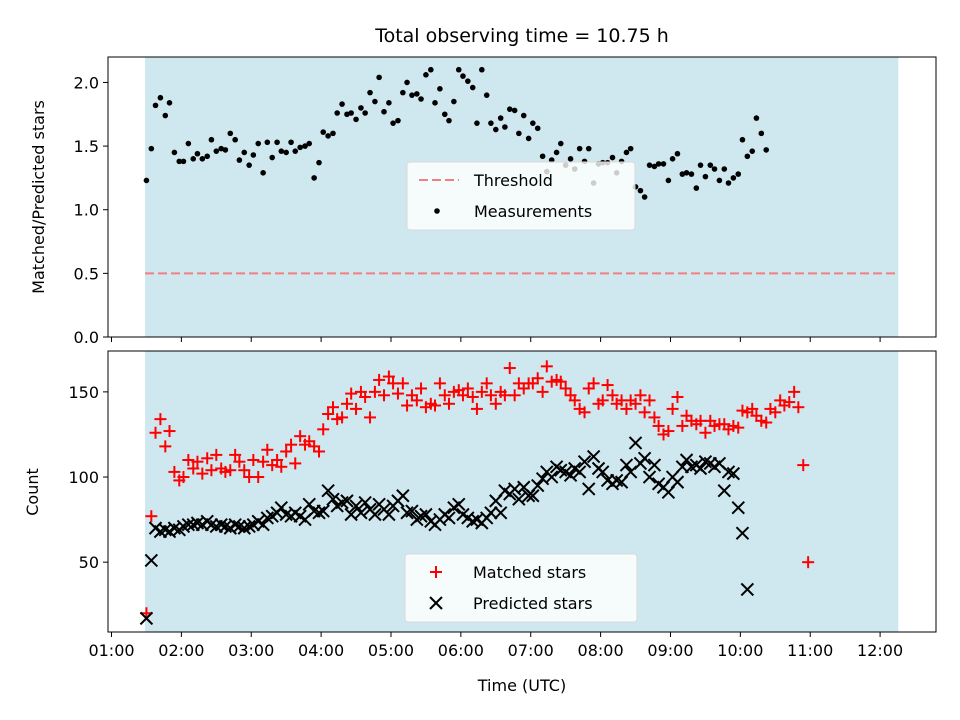  What do you see at coordinates (601, 650) in the screenshot?
I see `x-tick-label: 08:00` at bounding box center [601, 650].